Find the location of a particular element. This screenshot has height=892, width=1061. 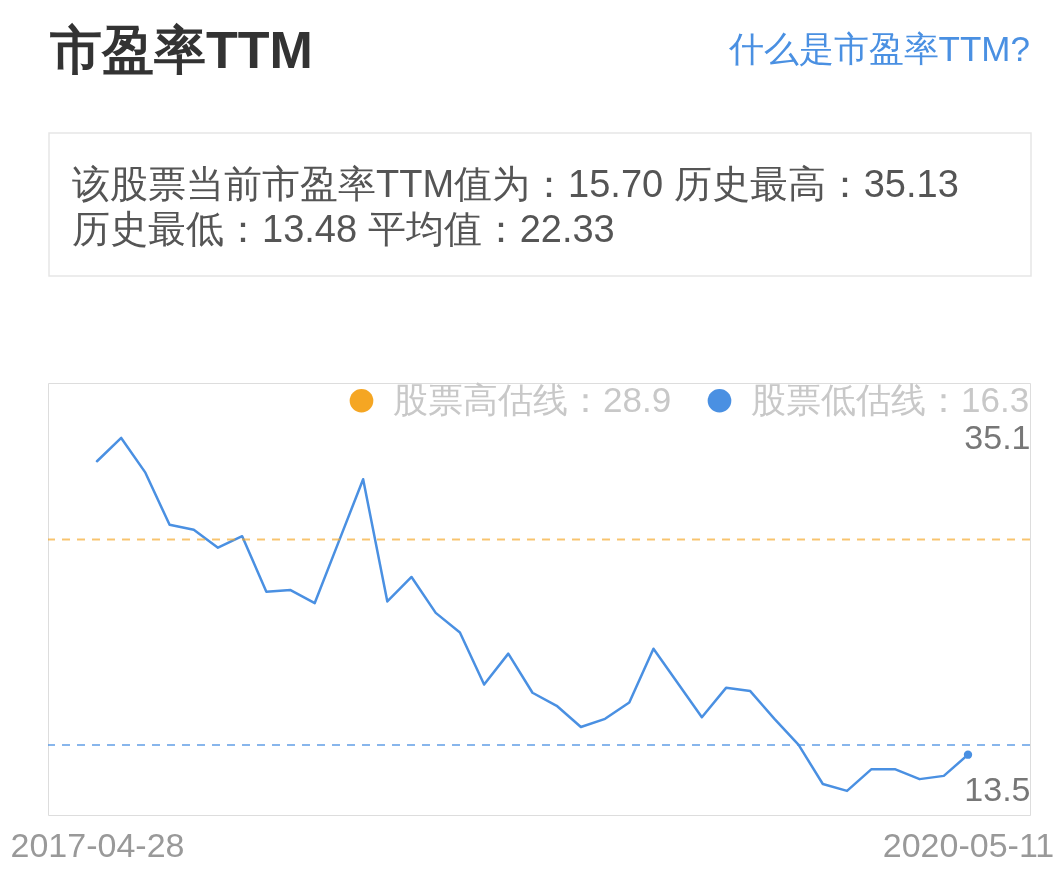

x-tick-label: 2017-04-28 is located at coordinates (97, 844).